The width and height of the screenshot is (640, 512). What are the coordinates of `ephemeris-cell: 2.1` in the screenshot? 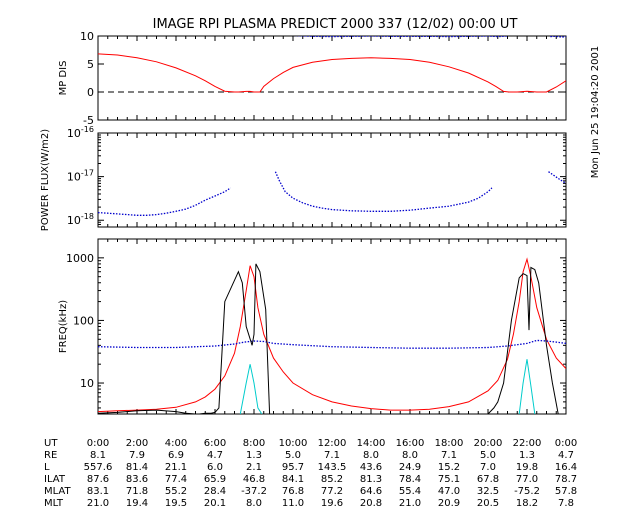 It's located at (254, 467).